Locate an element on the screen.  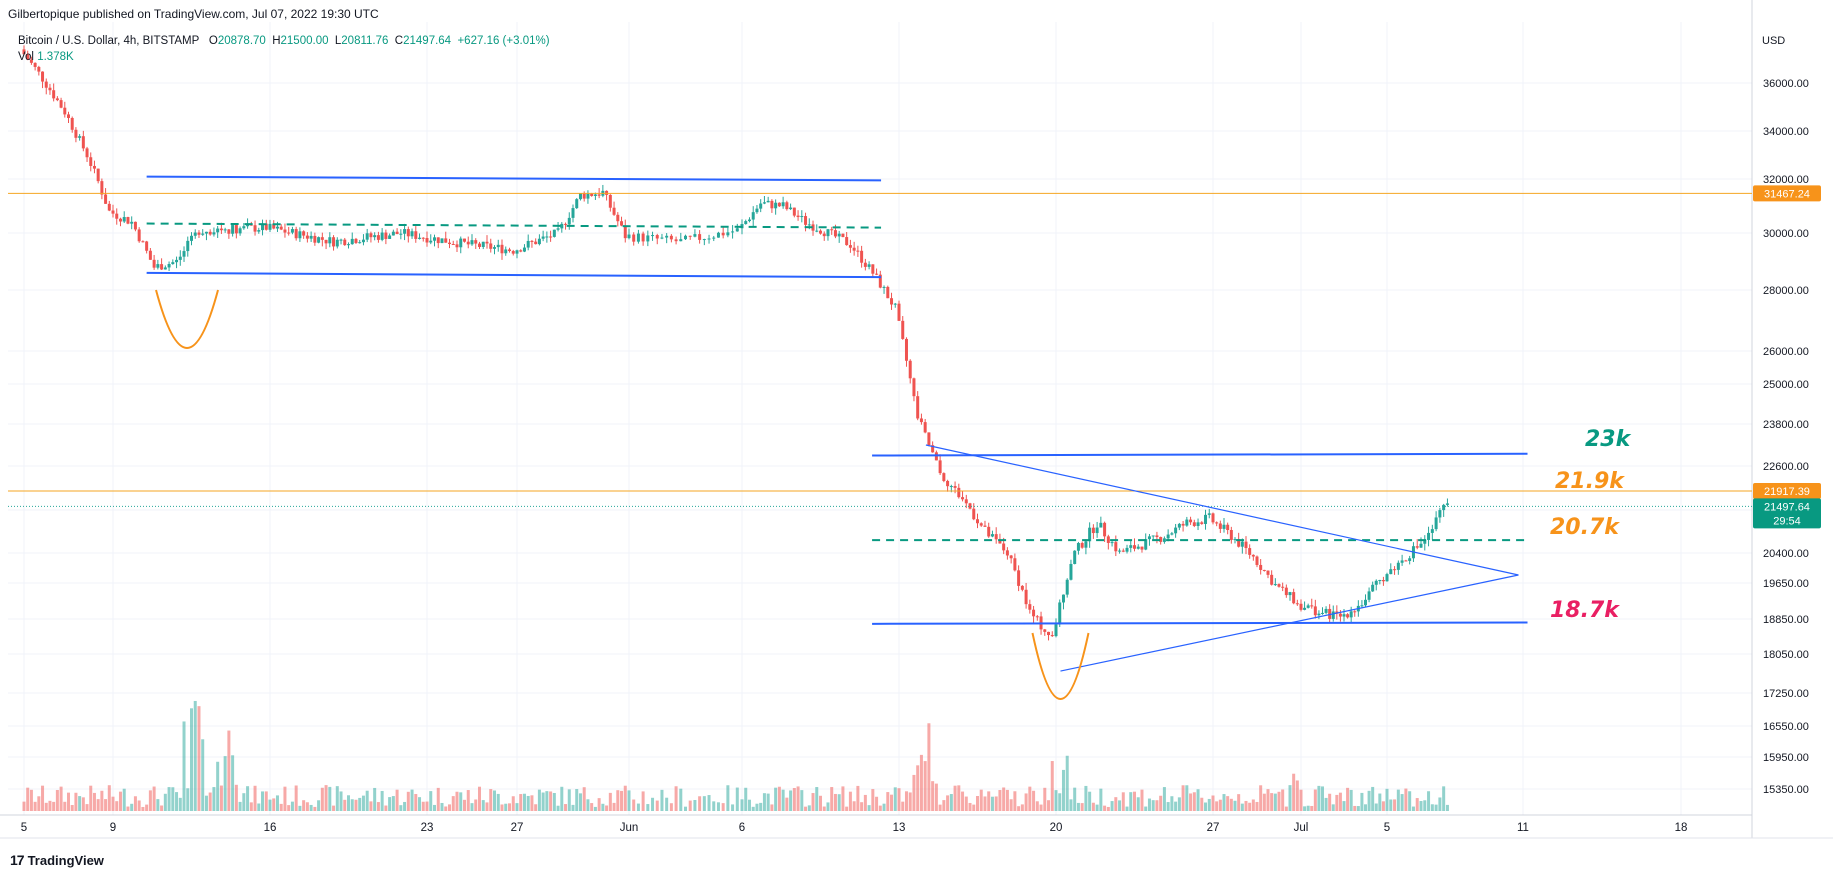
price-label-text: 31467.24 is located at coordinates (1787, 194).